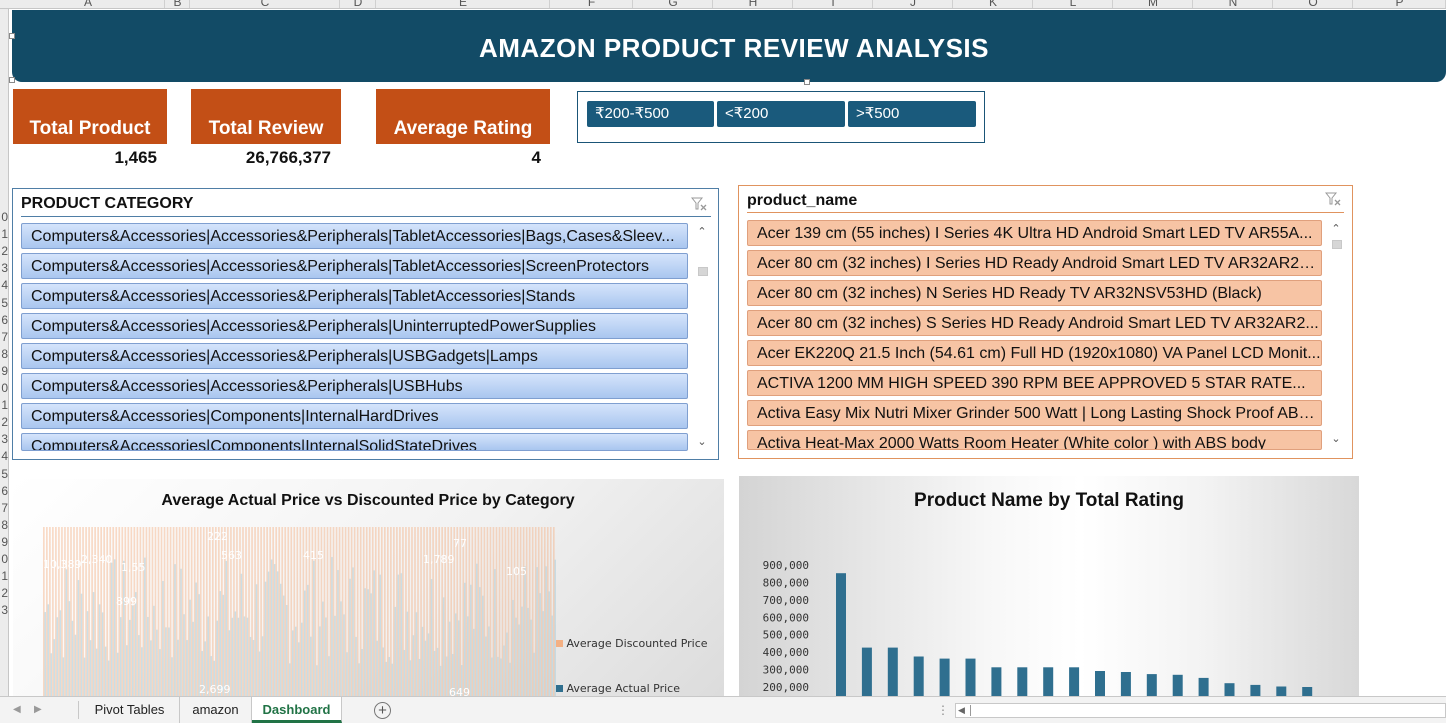 The width and height of the screenshot is (1446, 723). I want to click on column-header: M, so click(1153, 4).